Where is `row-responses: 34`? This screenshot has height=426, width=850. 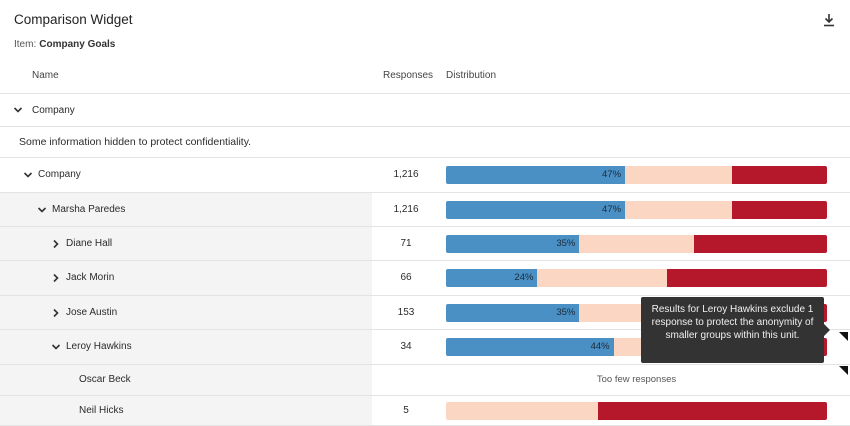 row-responses: 34 is located at coordinates (406, 346).